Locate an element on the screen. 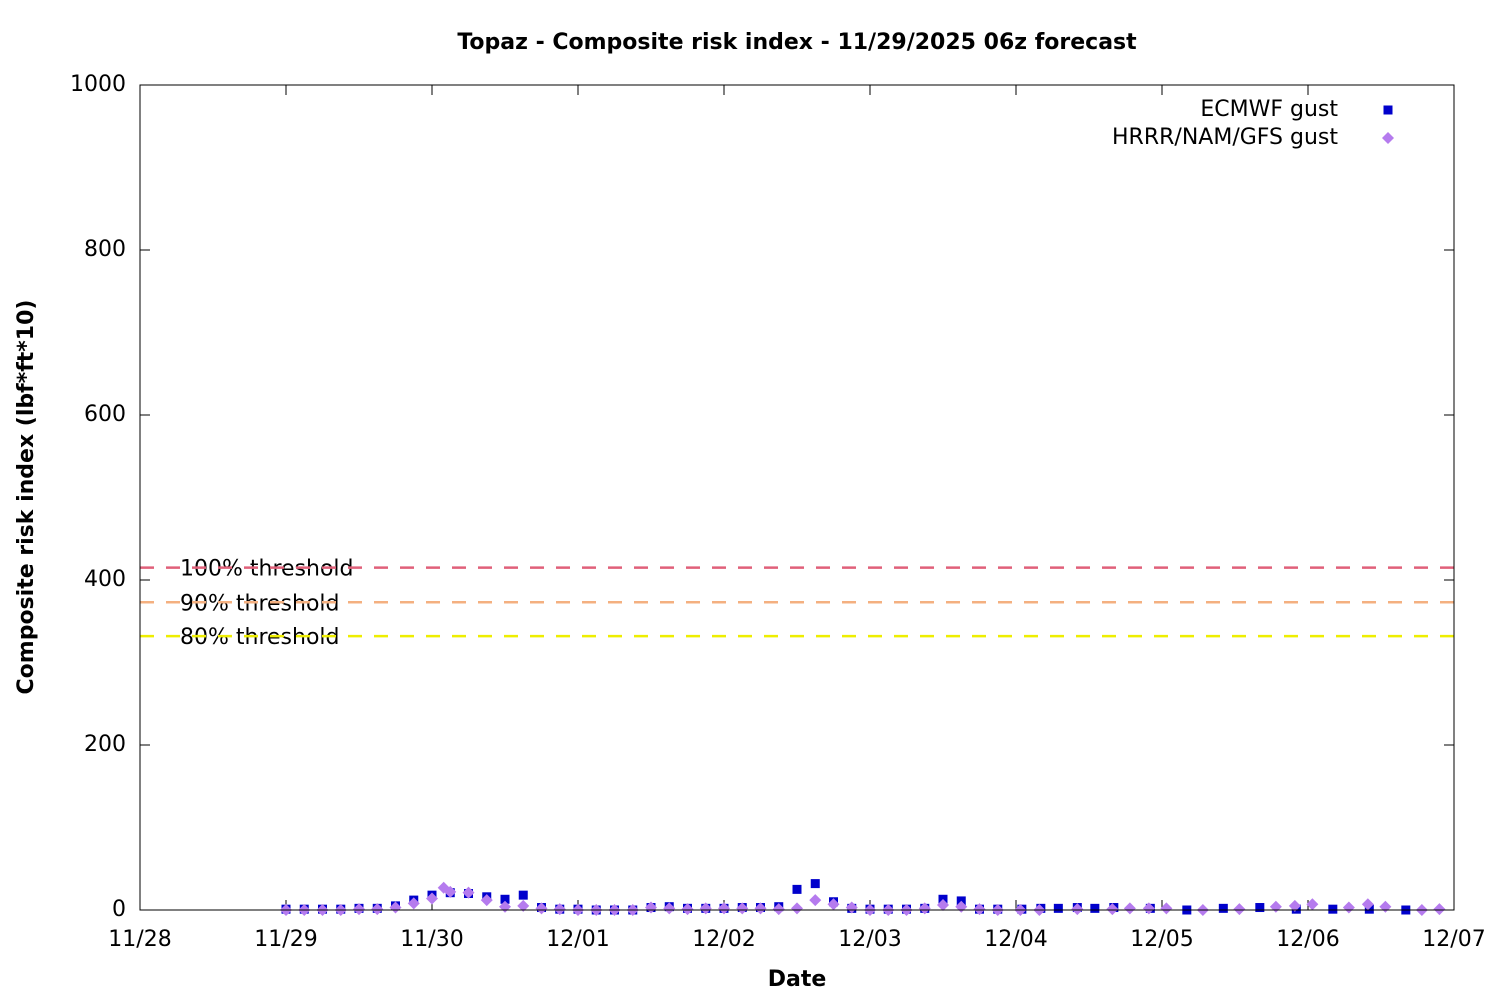 The width and height of the screenshot is (1500, 1000). x-tick-label: 12/02 is located at coordinates (723, 939).